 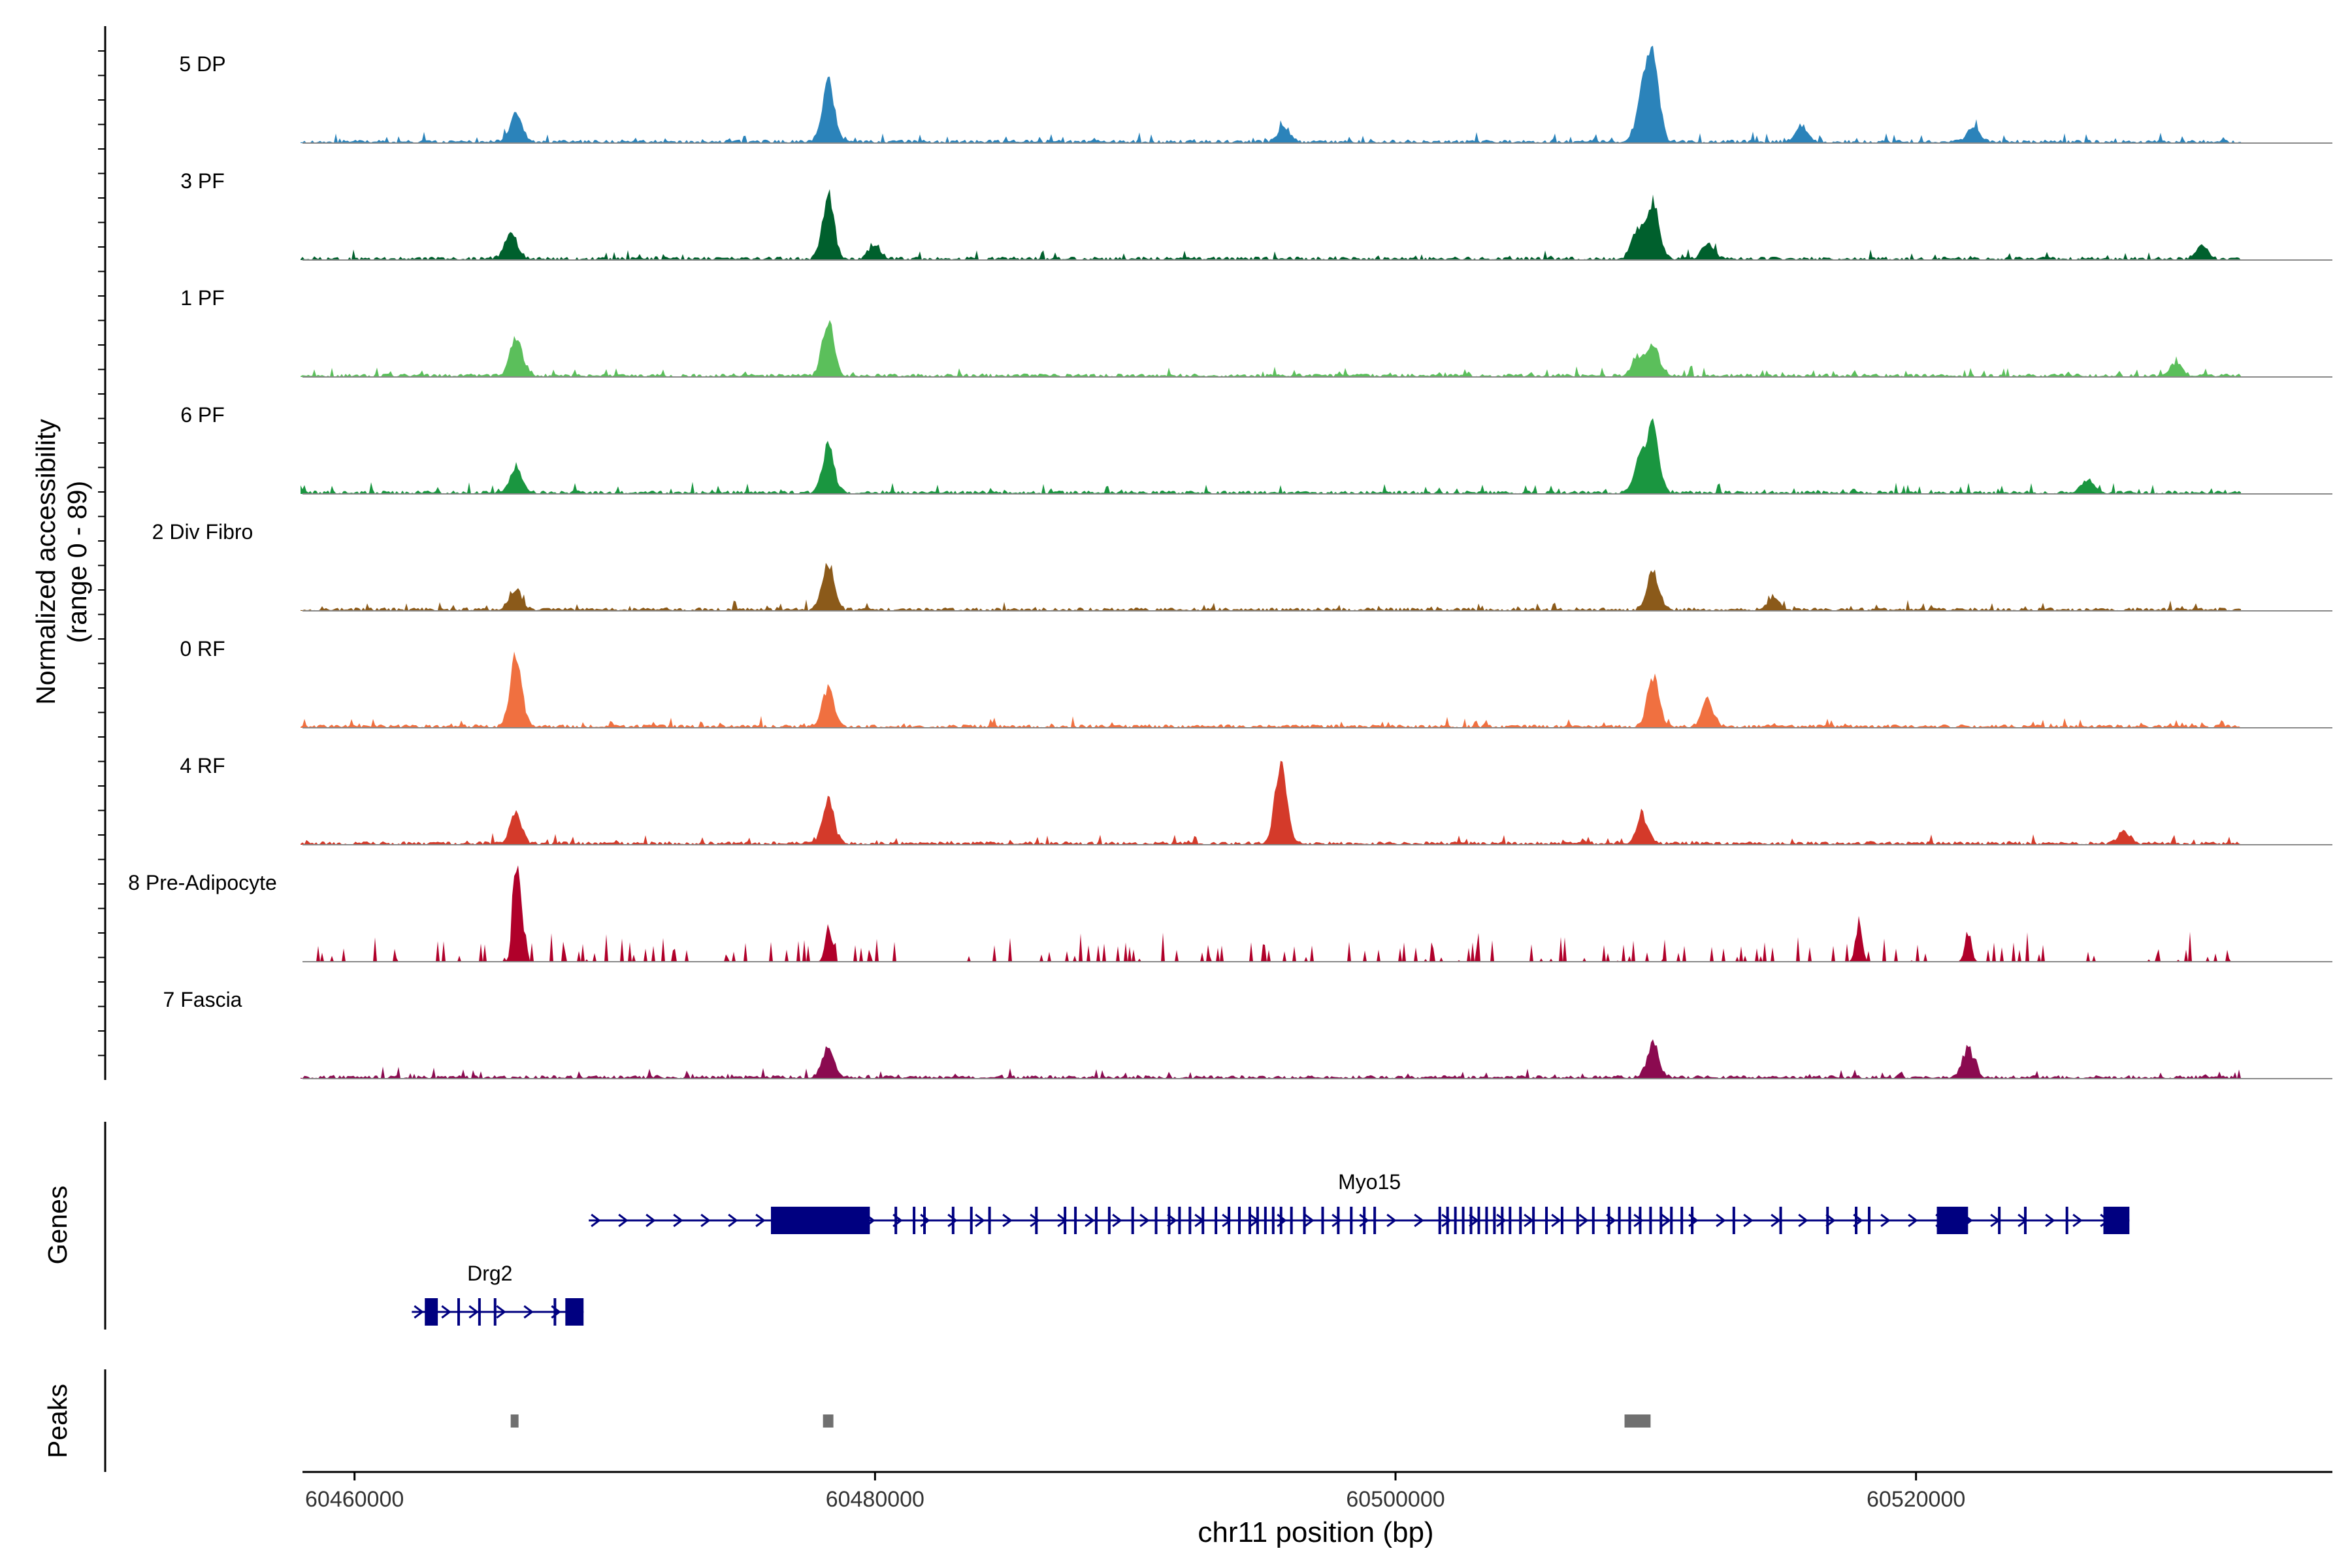 I want to click on track-5-dp: 5 DP, so click(x=1255, y=95).